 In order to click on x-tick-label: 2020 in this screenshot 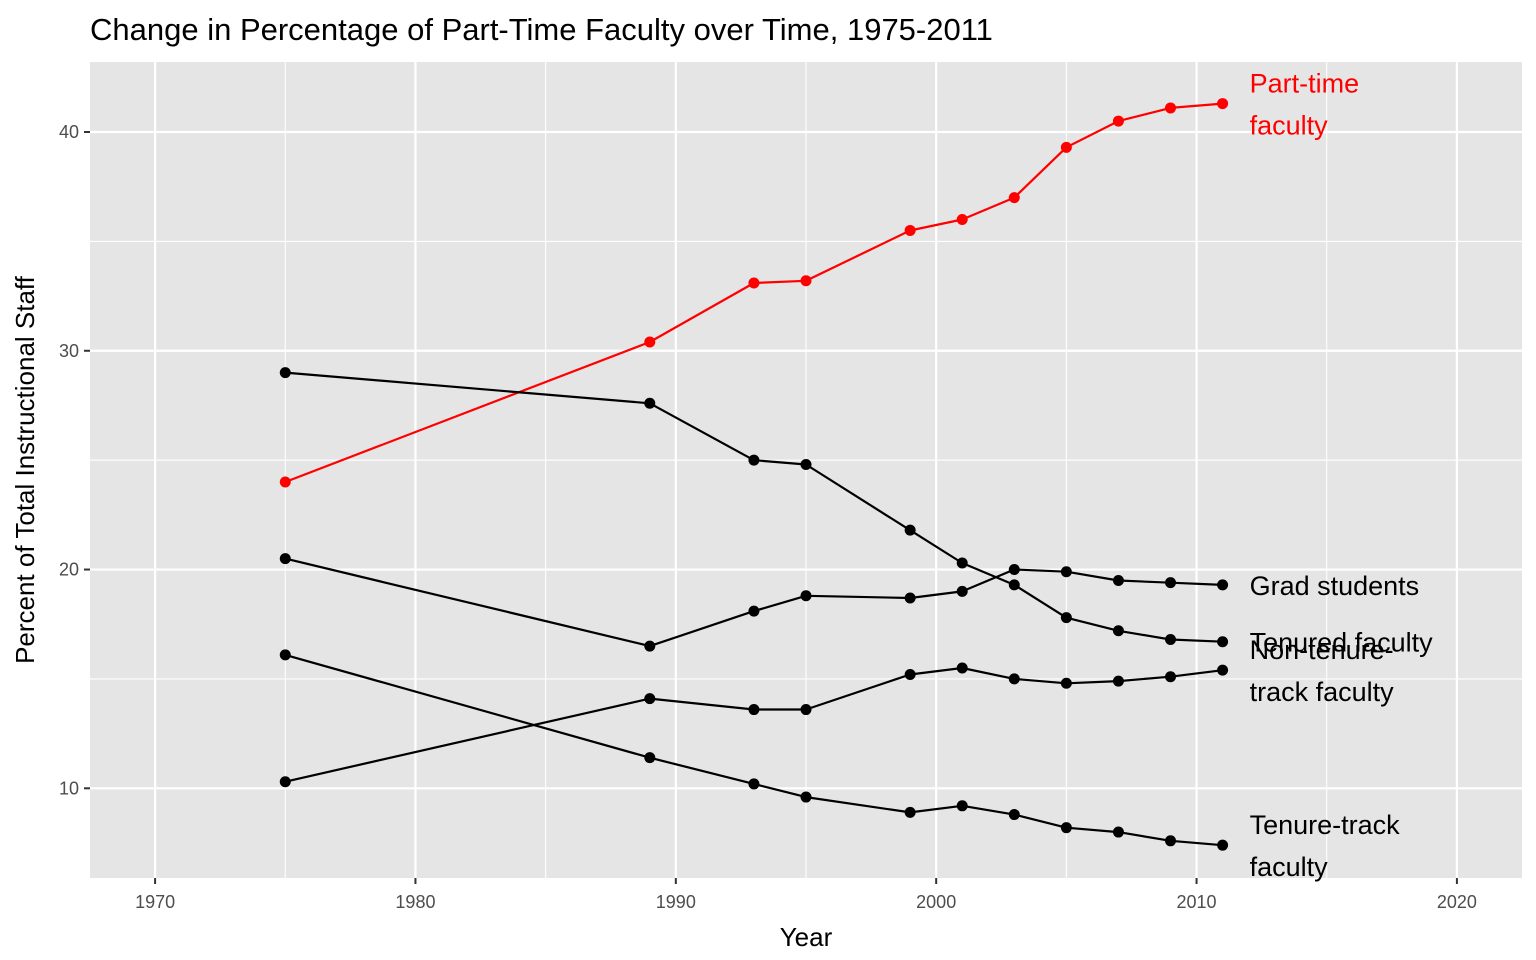, I will do `click(1457, 902)`.